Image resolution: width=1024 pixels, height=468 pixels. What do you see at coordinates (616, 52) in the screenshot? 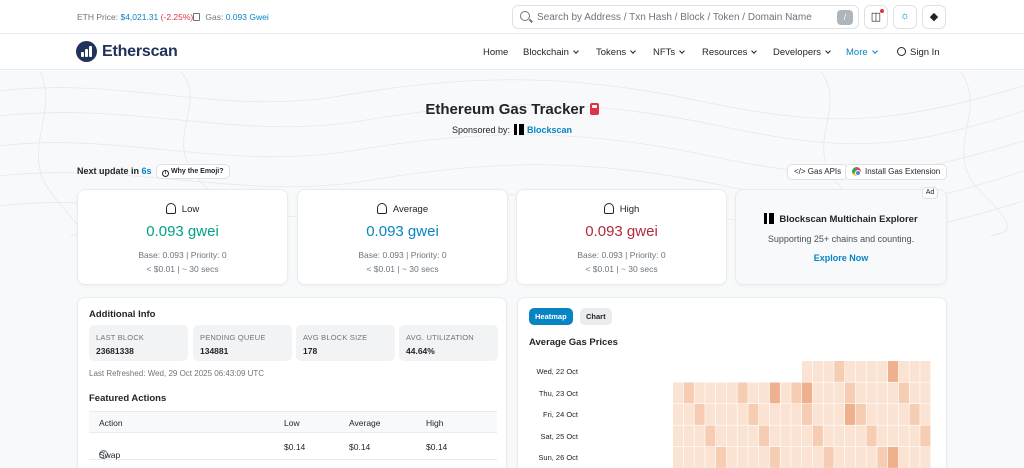
I see `nav-tokens: Tokens` at bounding box center [616, 52].